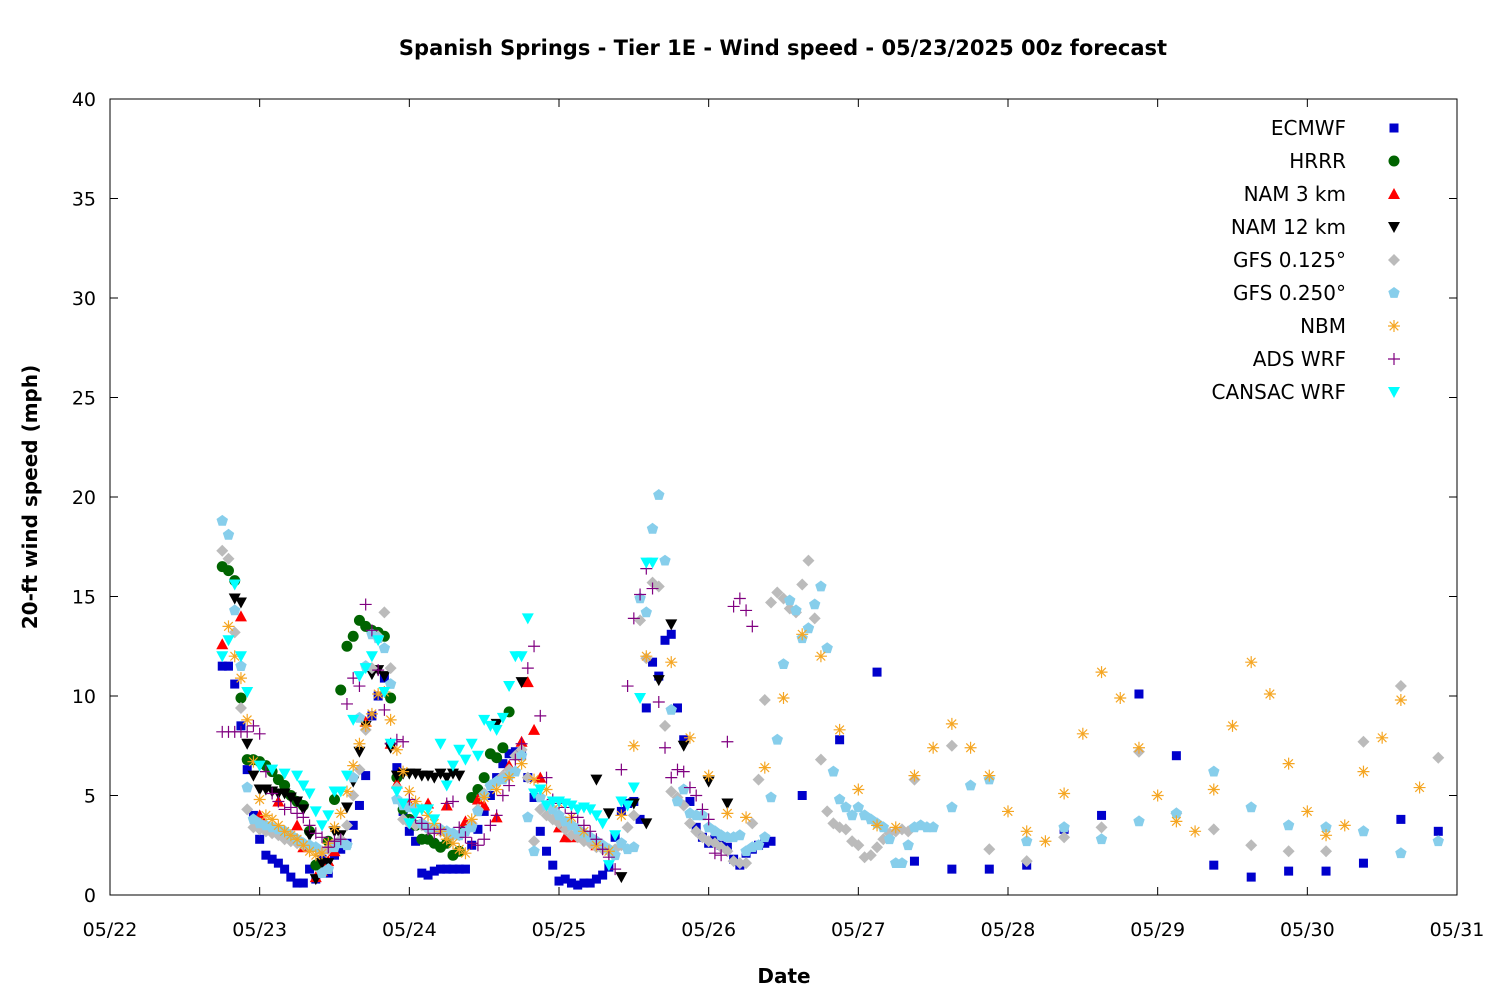 Image resolution: width=1500 pixels, height=1000 pixels. I want to click on point-hrrr, so click(334, 799).